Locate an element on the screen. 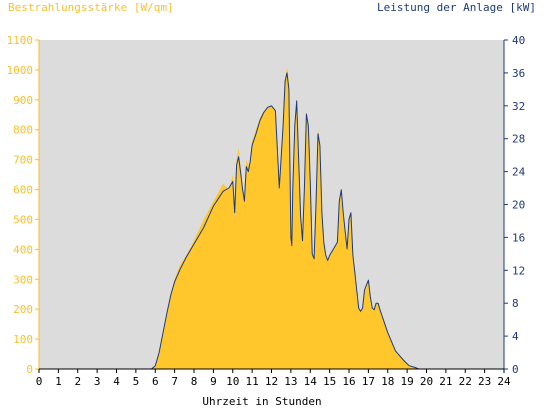 The image size is (544, 408). right-tick-label: 12 is located at coordinates (518, 270).